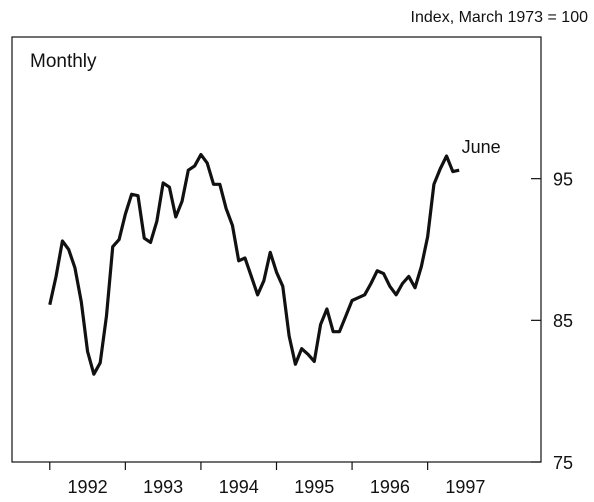  I want to click on panel-label: Monthly, so click(63, 61).